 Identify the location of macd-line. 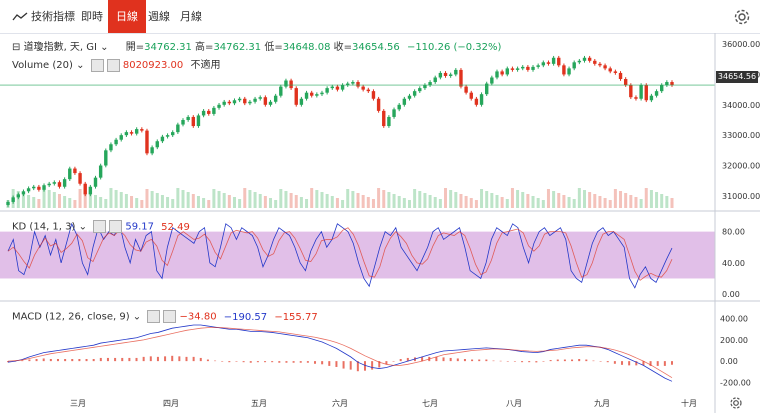
(340, 353).